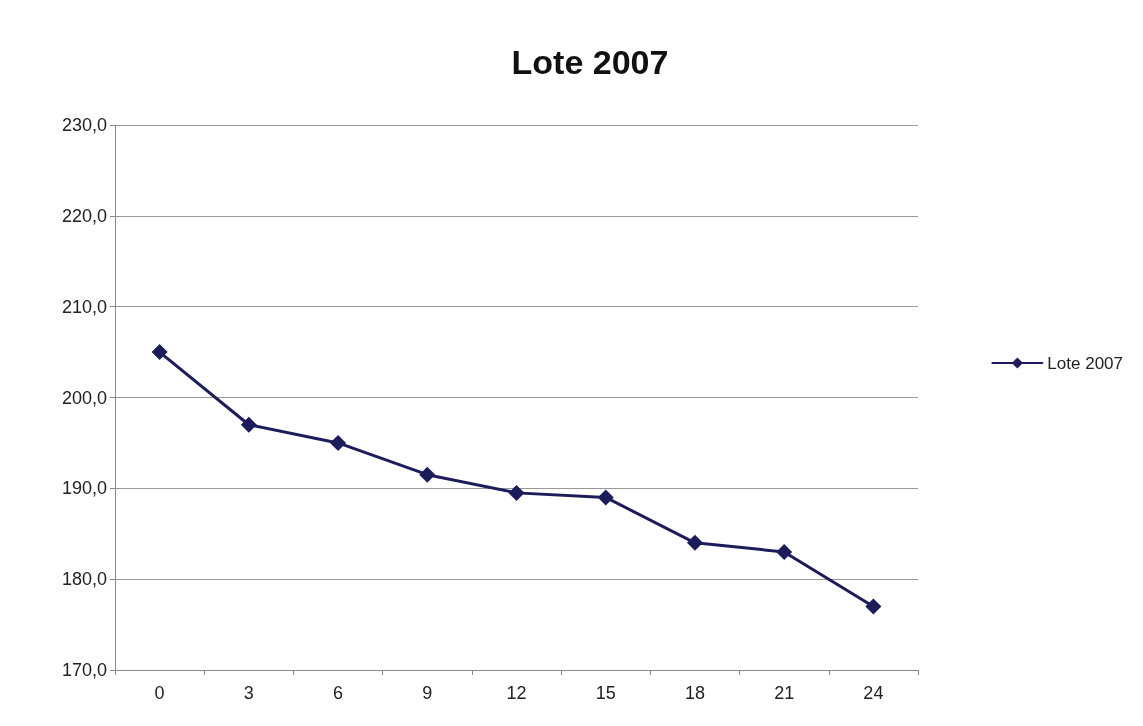 This screenshot has width=1143, height=726. I want to click on x-tick-label: 3, so click(248, 693).